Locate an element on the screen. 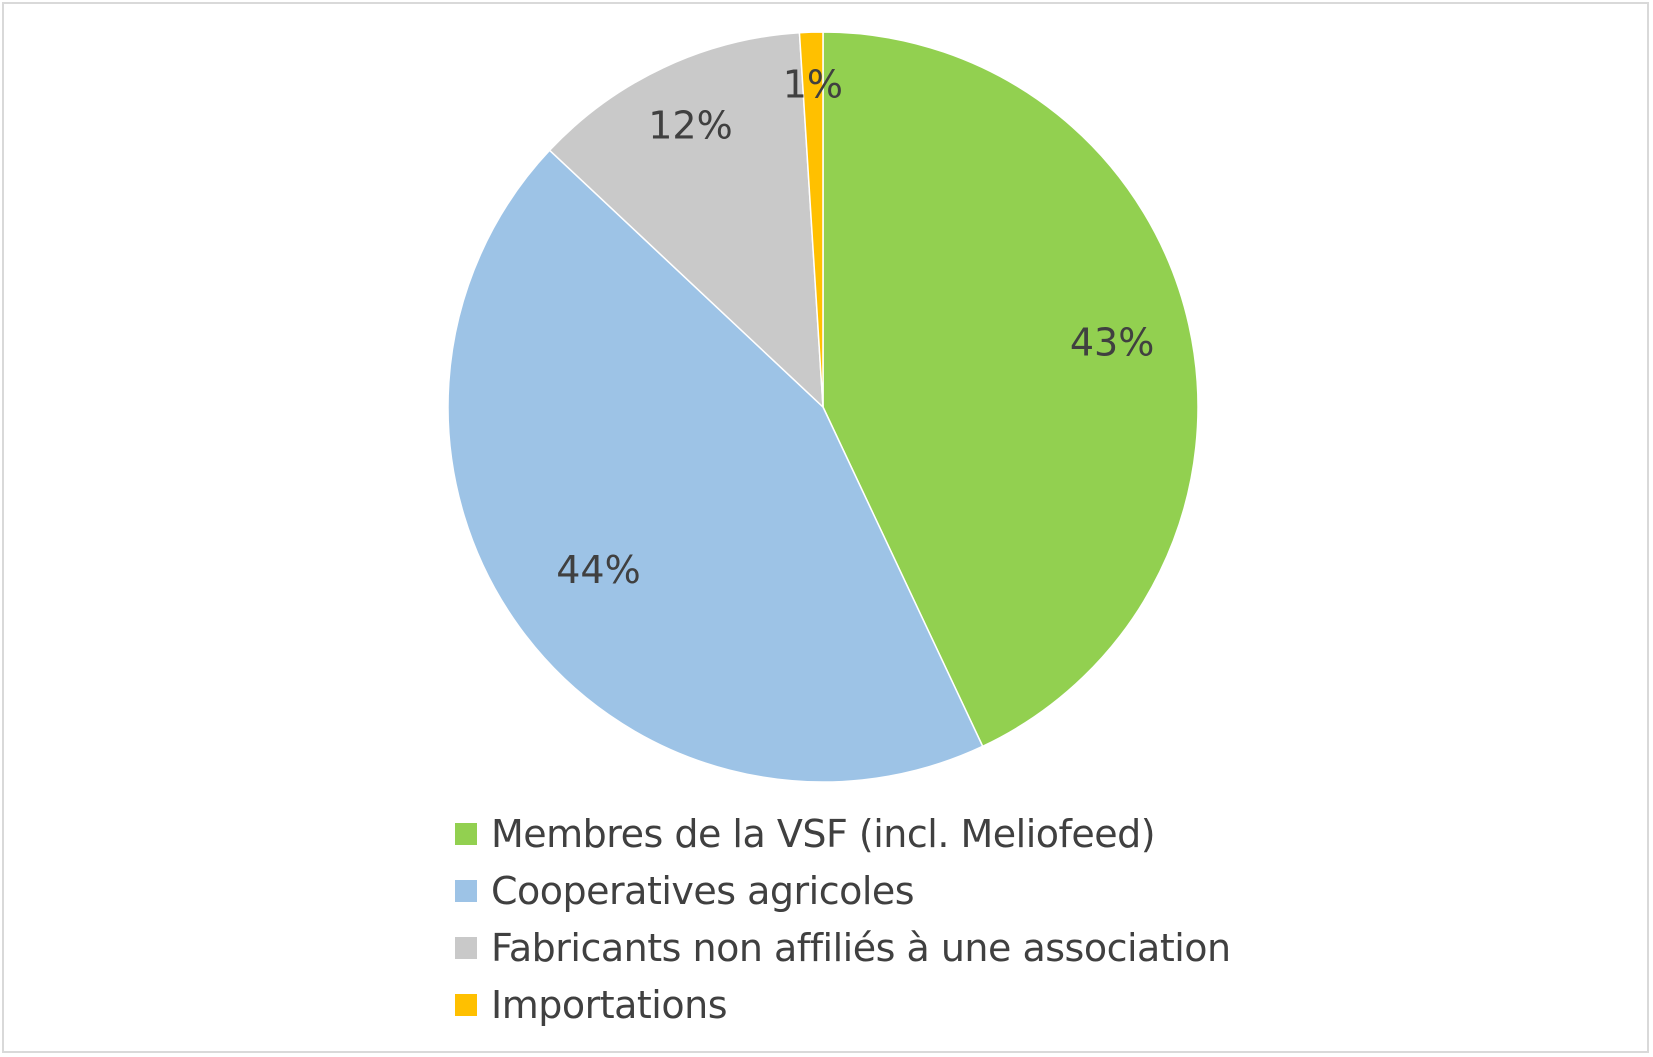 The width and height of the screenshot is (1653, 1057). legend-swatch-cooperatives-agricoles is located at coordinates (466, 890).